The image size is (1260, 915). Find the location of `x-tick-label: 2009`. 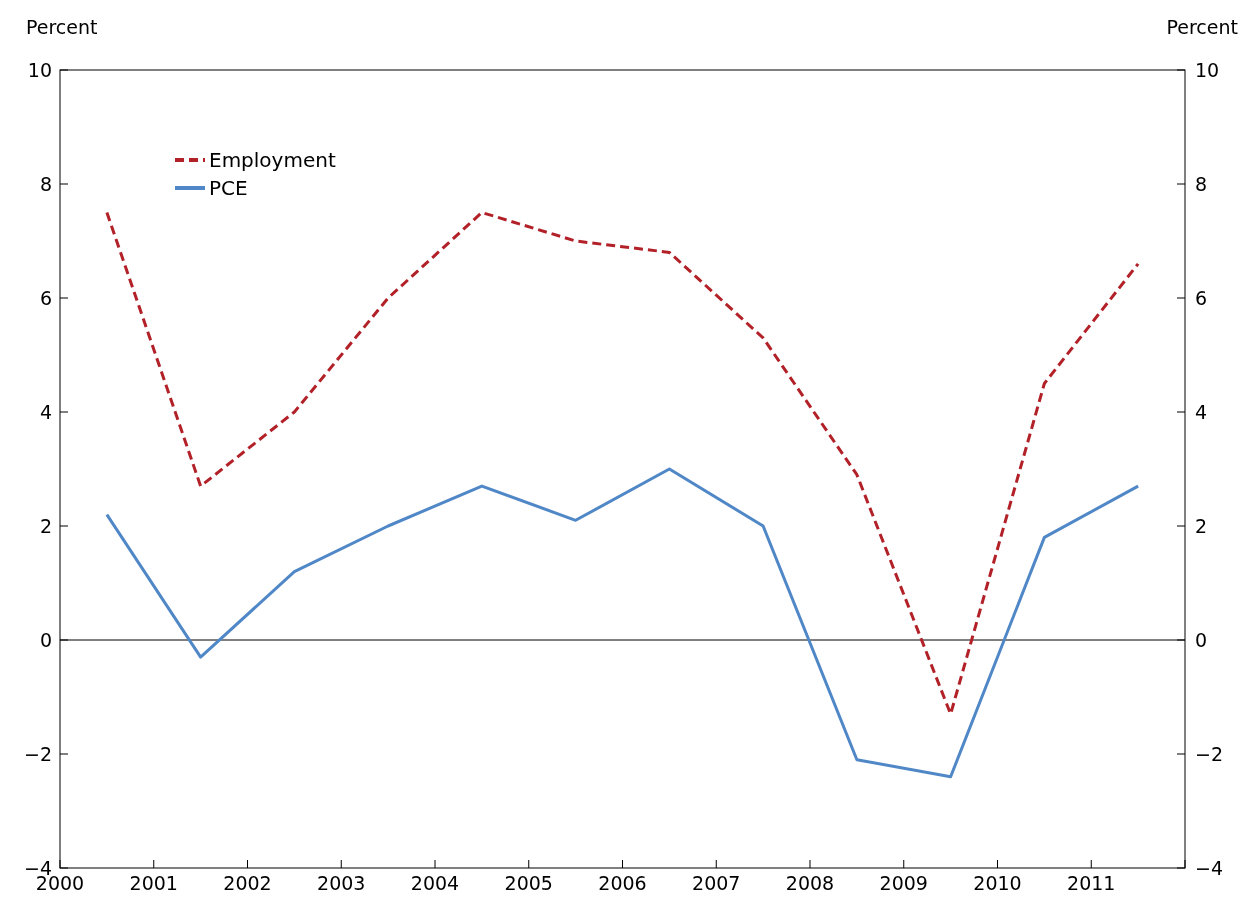

x-tick-label: 2009 is located at coordinates (903, 883).